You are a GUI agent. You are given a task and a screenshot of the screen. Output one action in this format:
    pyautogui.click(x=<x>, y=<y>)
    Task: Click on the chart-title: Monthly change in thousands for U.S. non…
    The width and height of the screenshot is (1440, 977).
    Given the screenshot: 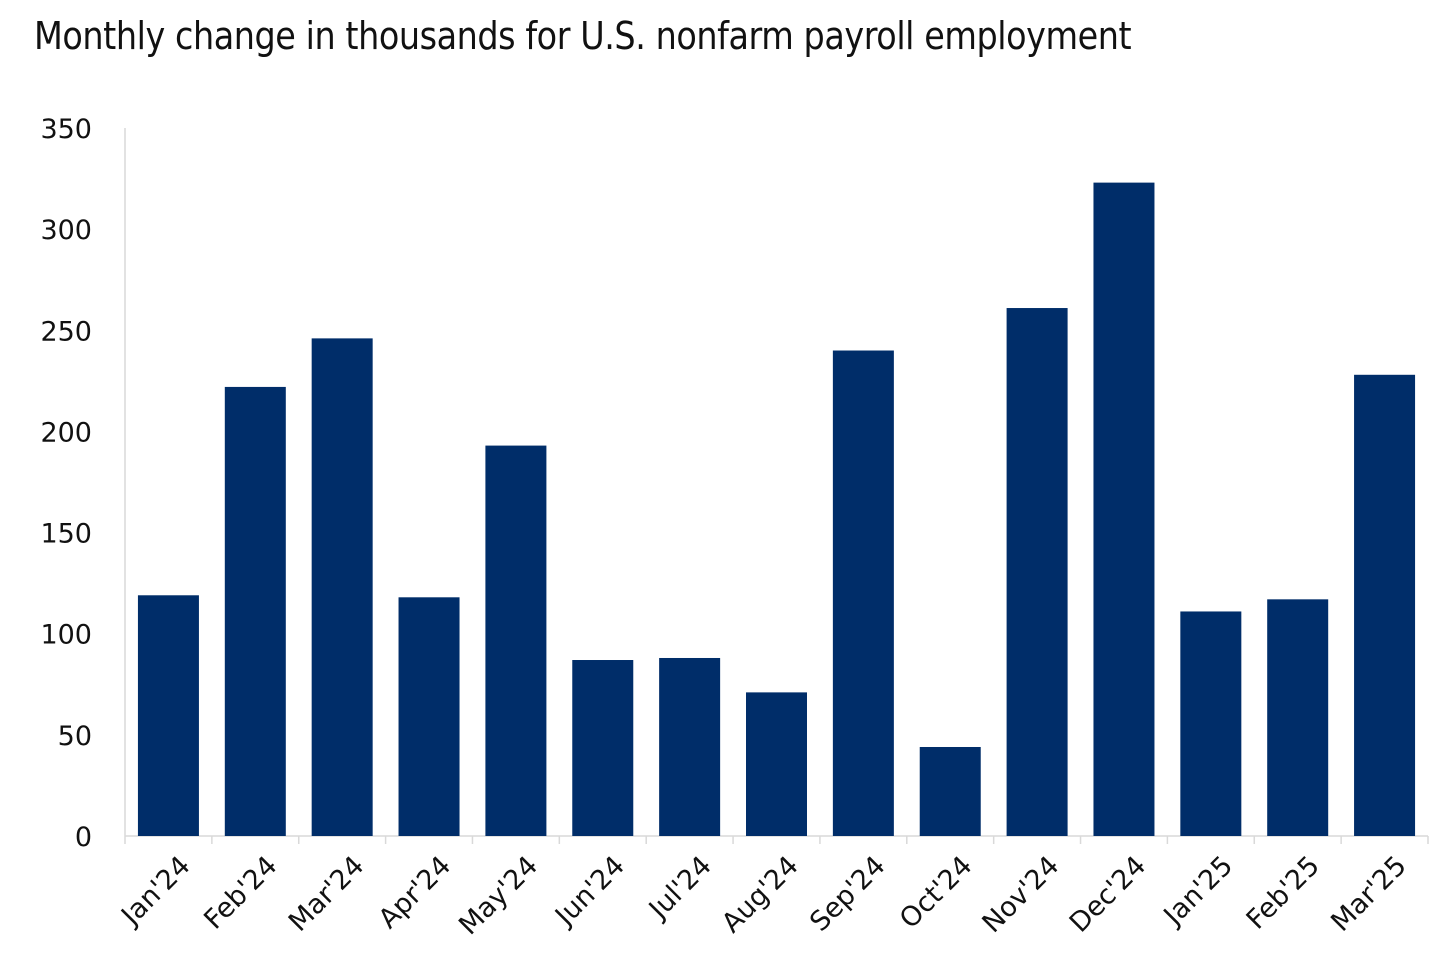 What is the action you would take?
    pyautogui.click(x=583, y=36)
    